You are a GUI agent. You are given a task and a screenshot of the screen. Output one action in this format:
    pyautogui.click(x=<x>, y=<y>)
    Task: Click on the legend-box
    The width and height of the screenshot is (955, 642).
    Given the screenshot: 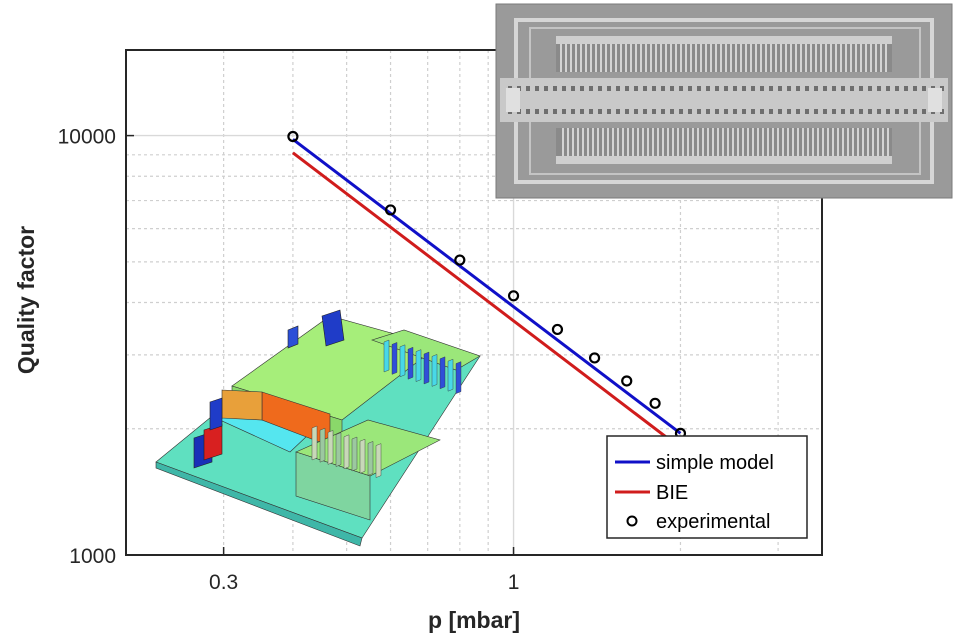 What is the action you would take?
    pyautogui.click(x=707, y=487)
    